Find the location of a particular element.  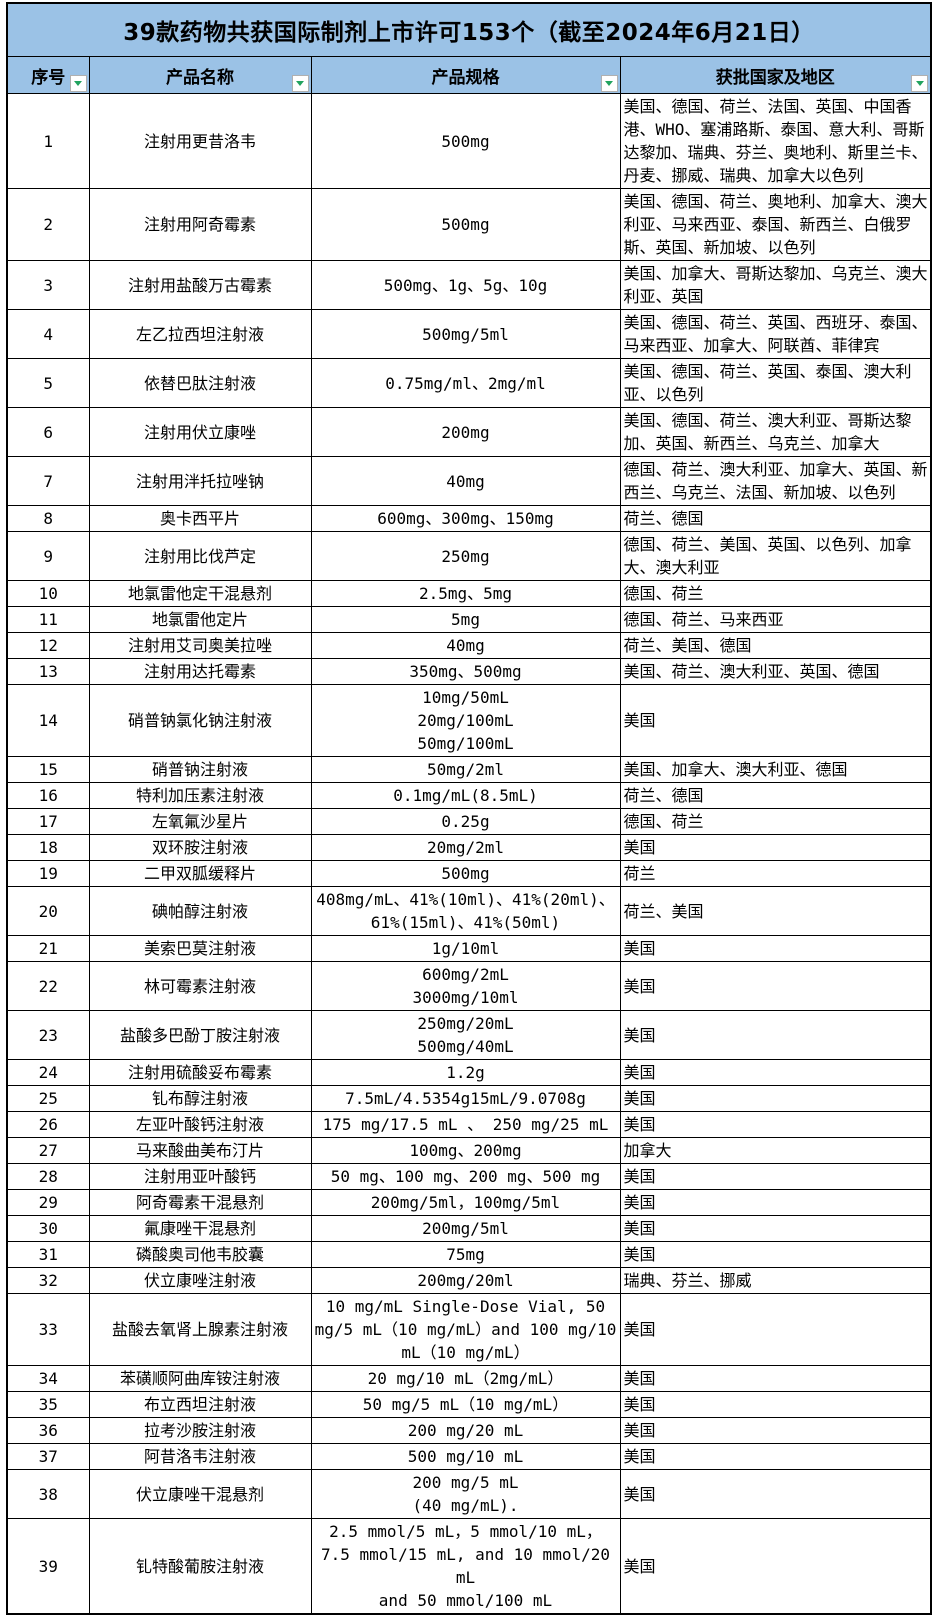

title-row: 39款药物共获国际制剂上市许可153个（截至2024年6月21日） is located at coordinates (469, 29).